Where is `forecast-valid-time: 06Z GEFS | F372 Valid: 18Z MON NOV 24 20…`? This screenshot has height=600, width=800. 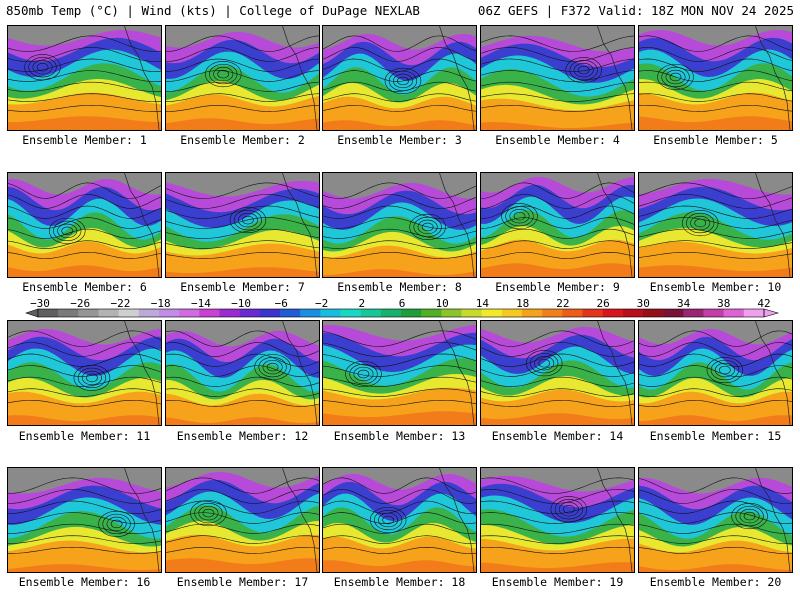 forecast-valid-time: 06Z GEFS | F372 Valid: 18Z MON NOV 24 20… is located at coordinates (635, 10).